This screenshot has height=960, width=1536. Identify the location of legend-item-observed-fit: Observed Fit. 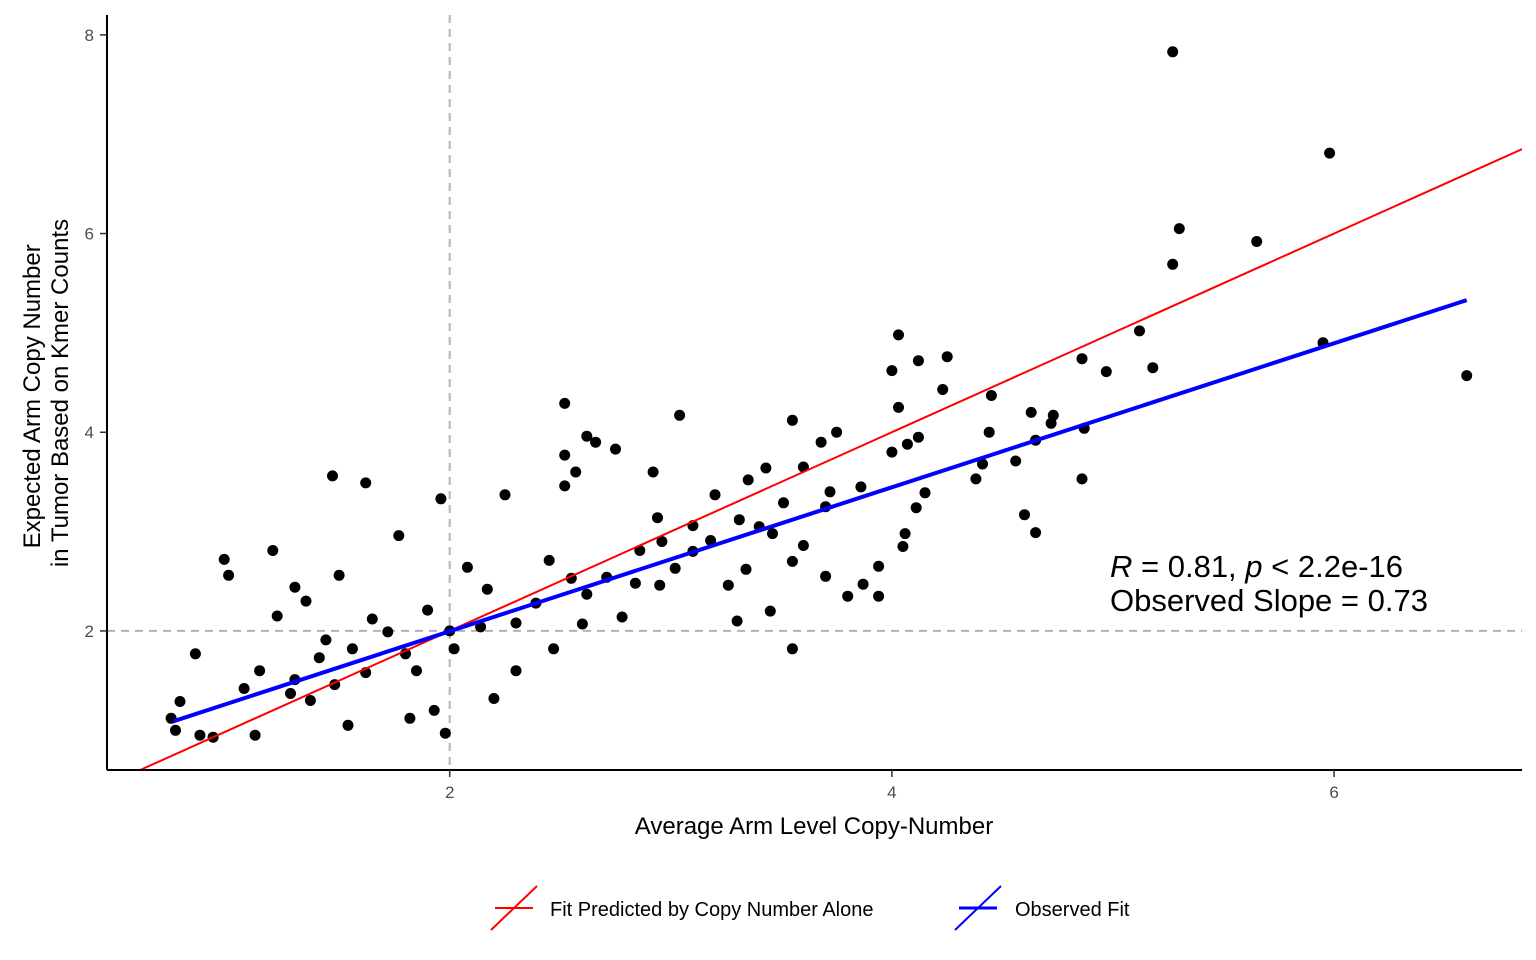
(1042, 908).